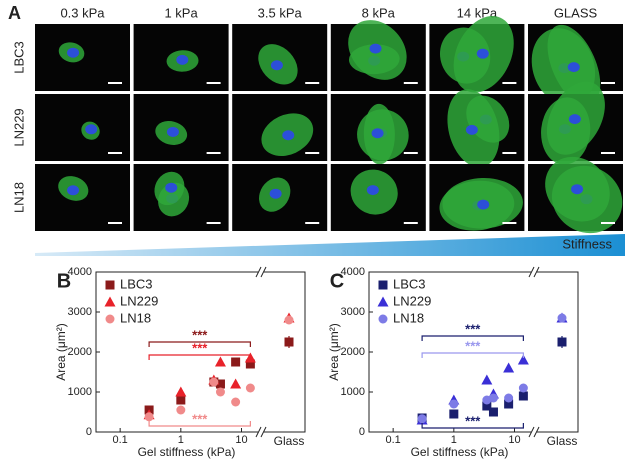 Image resolution: width=632 pixels, height=468 pixels. Describe the element at coordinates (408, 317) in the screenshot. I see `legend-label: LN18` at that location.